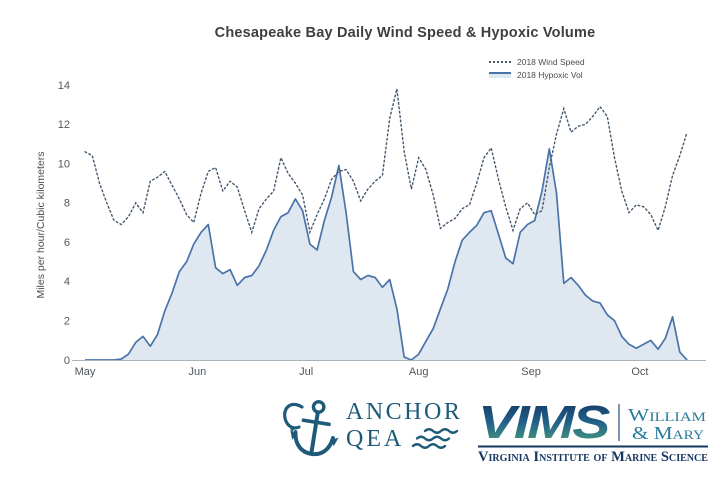 The image size is (720, 478). Describe the element at coordinates (639, 372) in the screenshot. I see `x-tick-label: Oct` at that location.